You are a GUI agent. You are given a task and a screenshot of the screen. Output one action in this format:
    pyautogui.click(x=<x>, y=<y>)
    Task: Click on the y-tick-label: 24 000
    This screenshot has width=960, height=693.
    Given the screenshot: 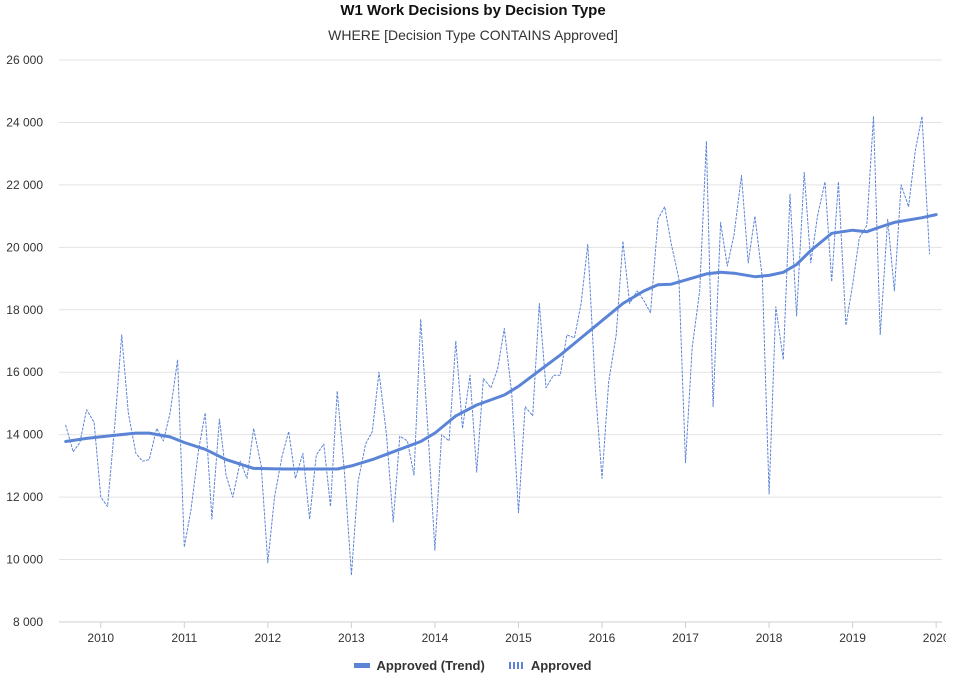 What is the action you would take?
    pyautogui.click(x=24, y=122)
    